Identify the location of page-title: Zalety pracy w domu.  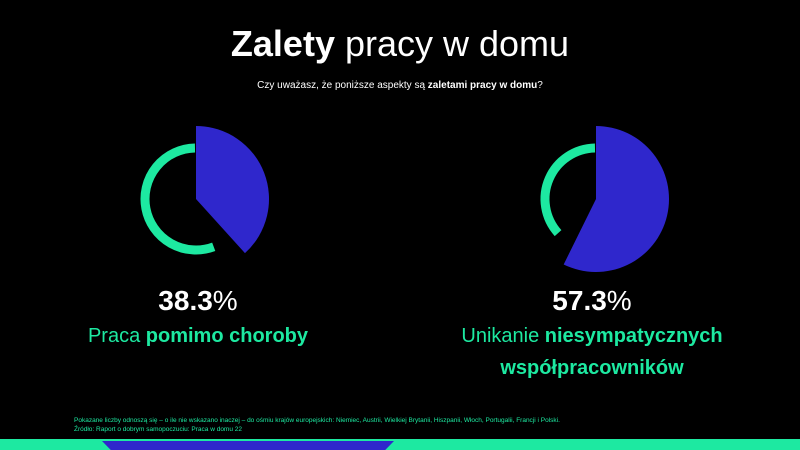
(400, 44).